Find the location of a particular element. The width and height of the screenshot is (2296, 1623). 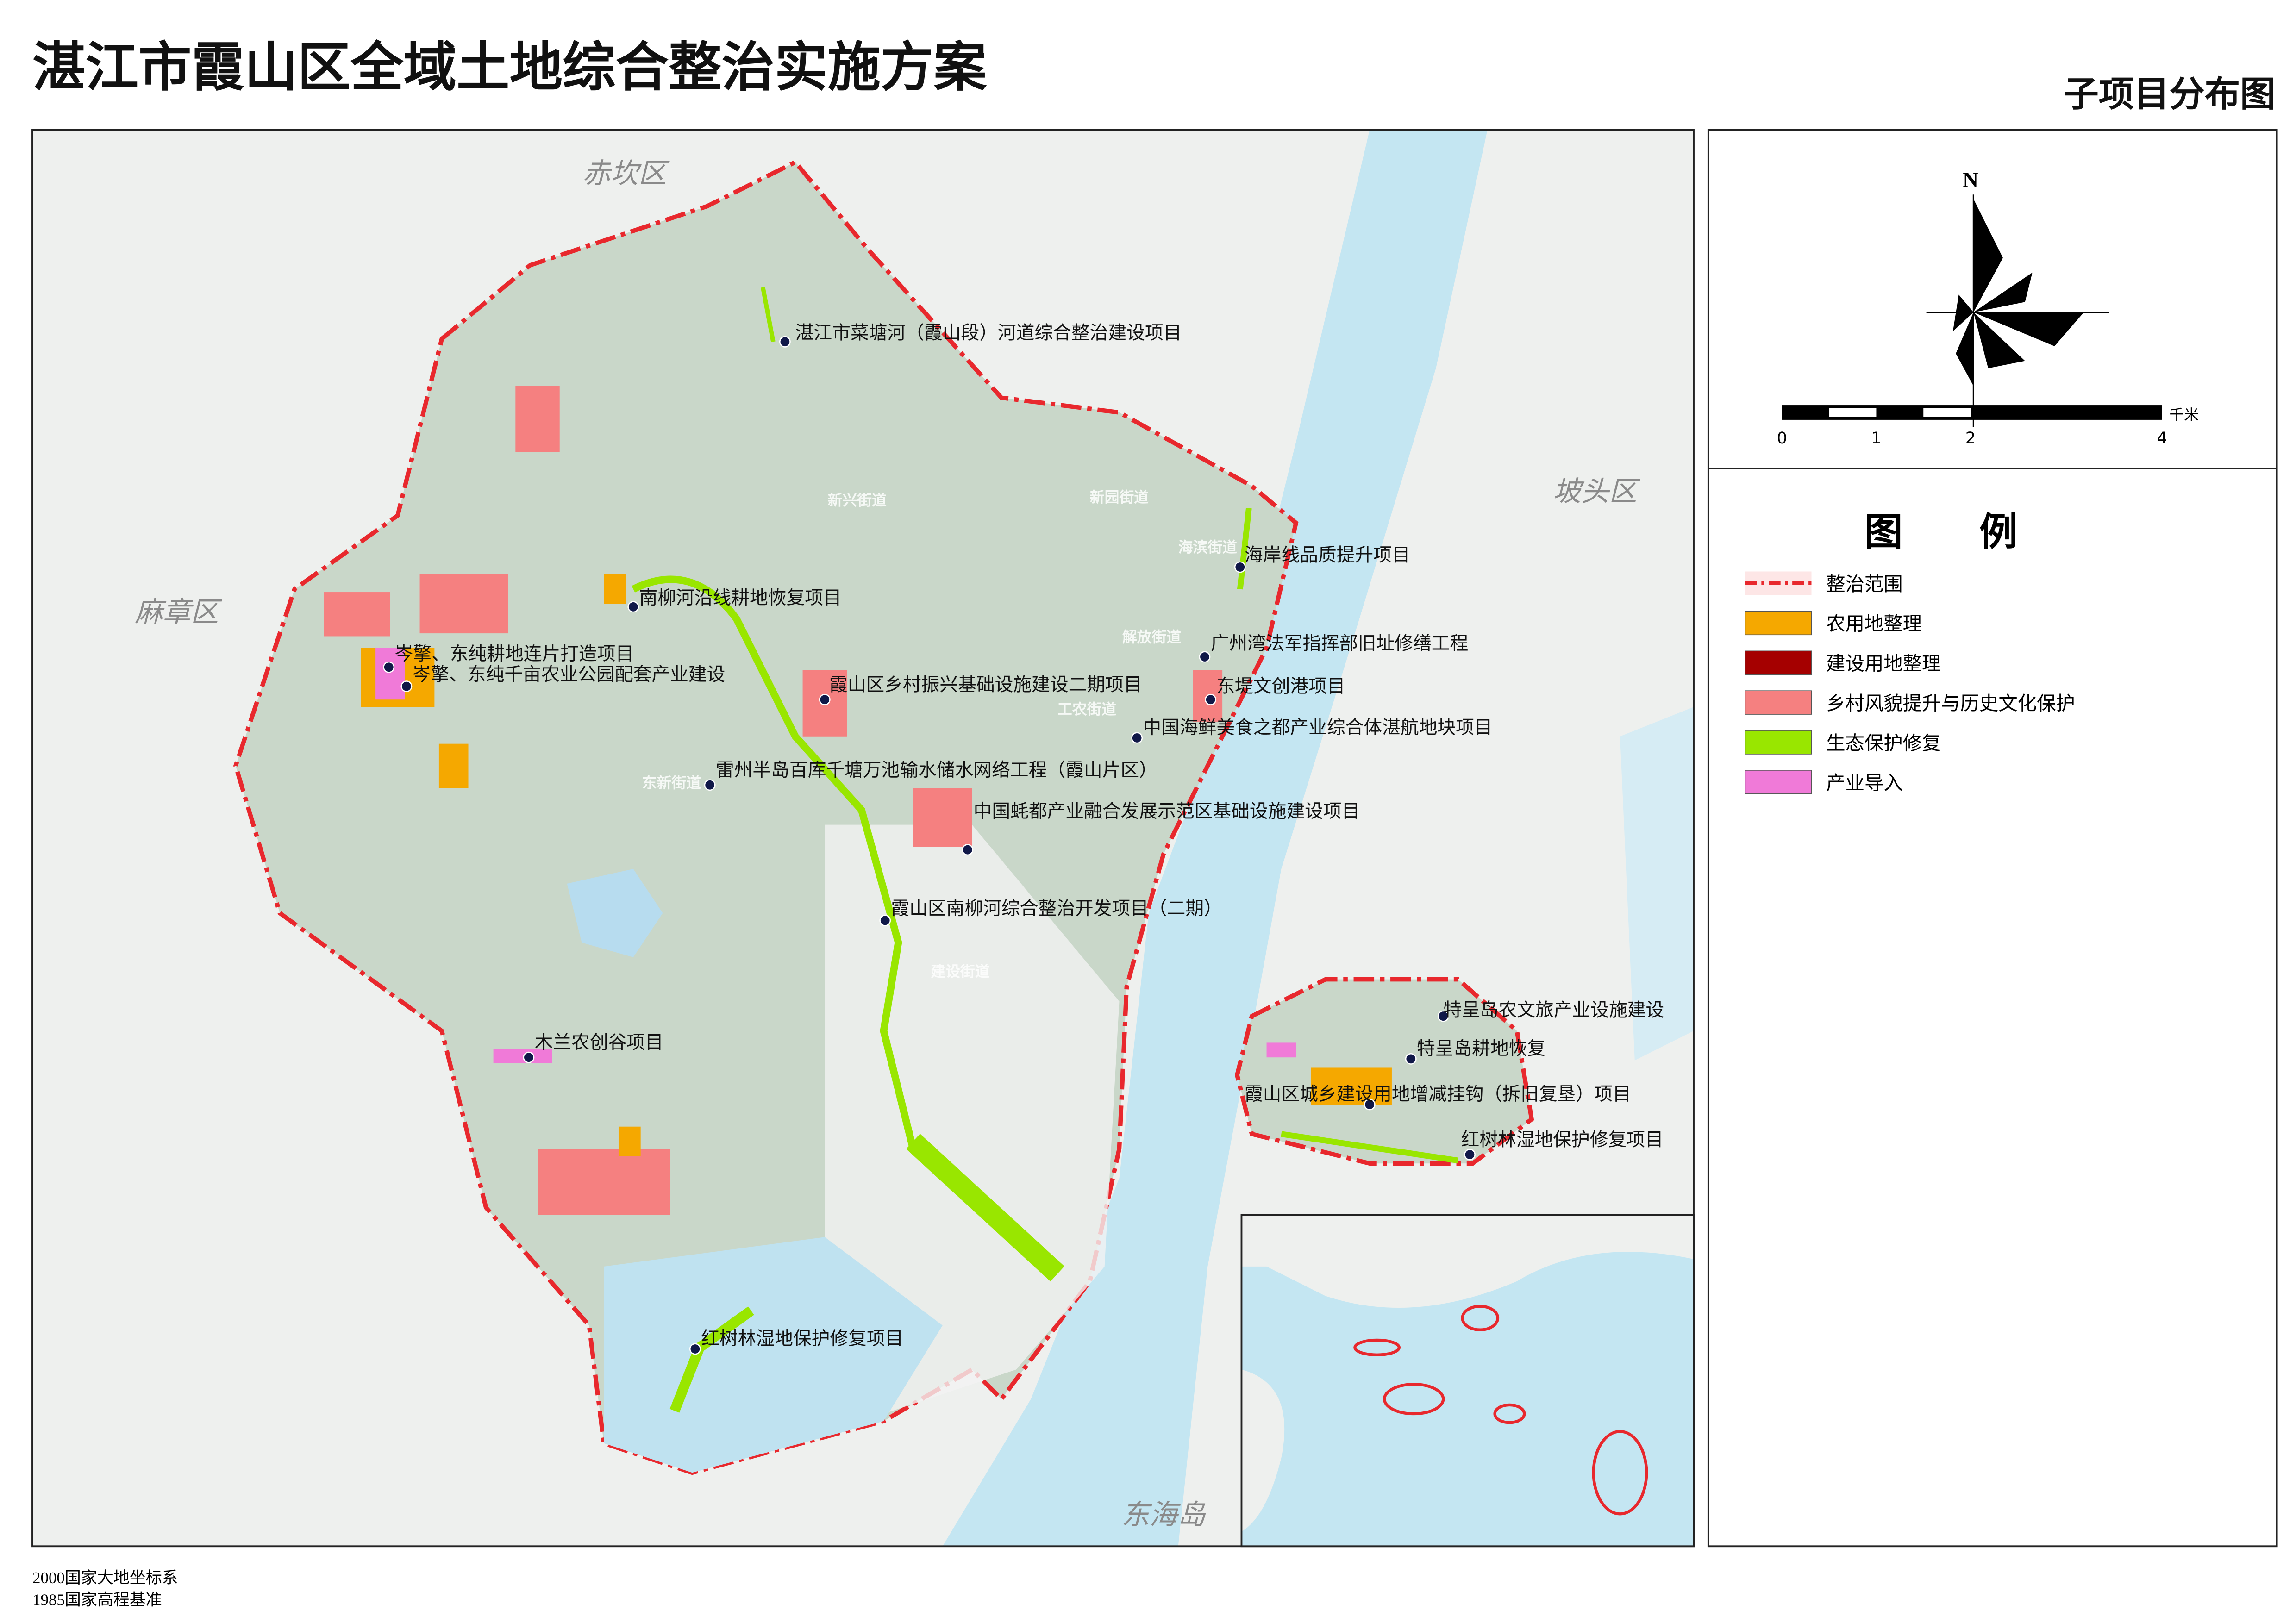

map-title: 湛江市霞山区全域土地综合整治实施方案 is located at coordinates (509, 68).